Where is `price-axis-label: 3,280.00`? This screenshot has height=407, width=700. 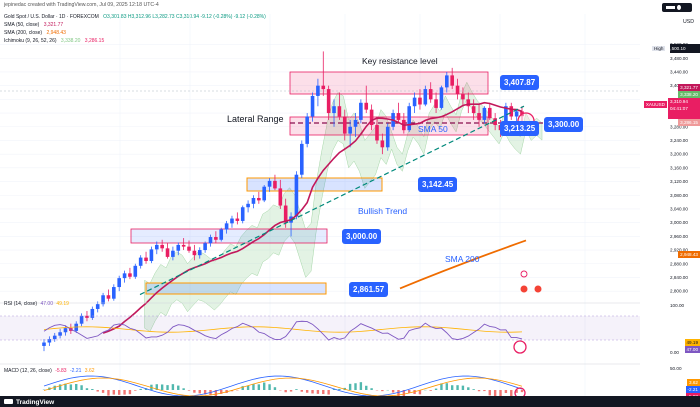 price-axis-label: 3,280.00 is located at coordinates (679, 126).